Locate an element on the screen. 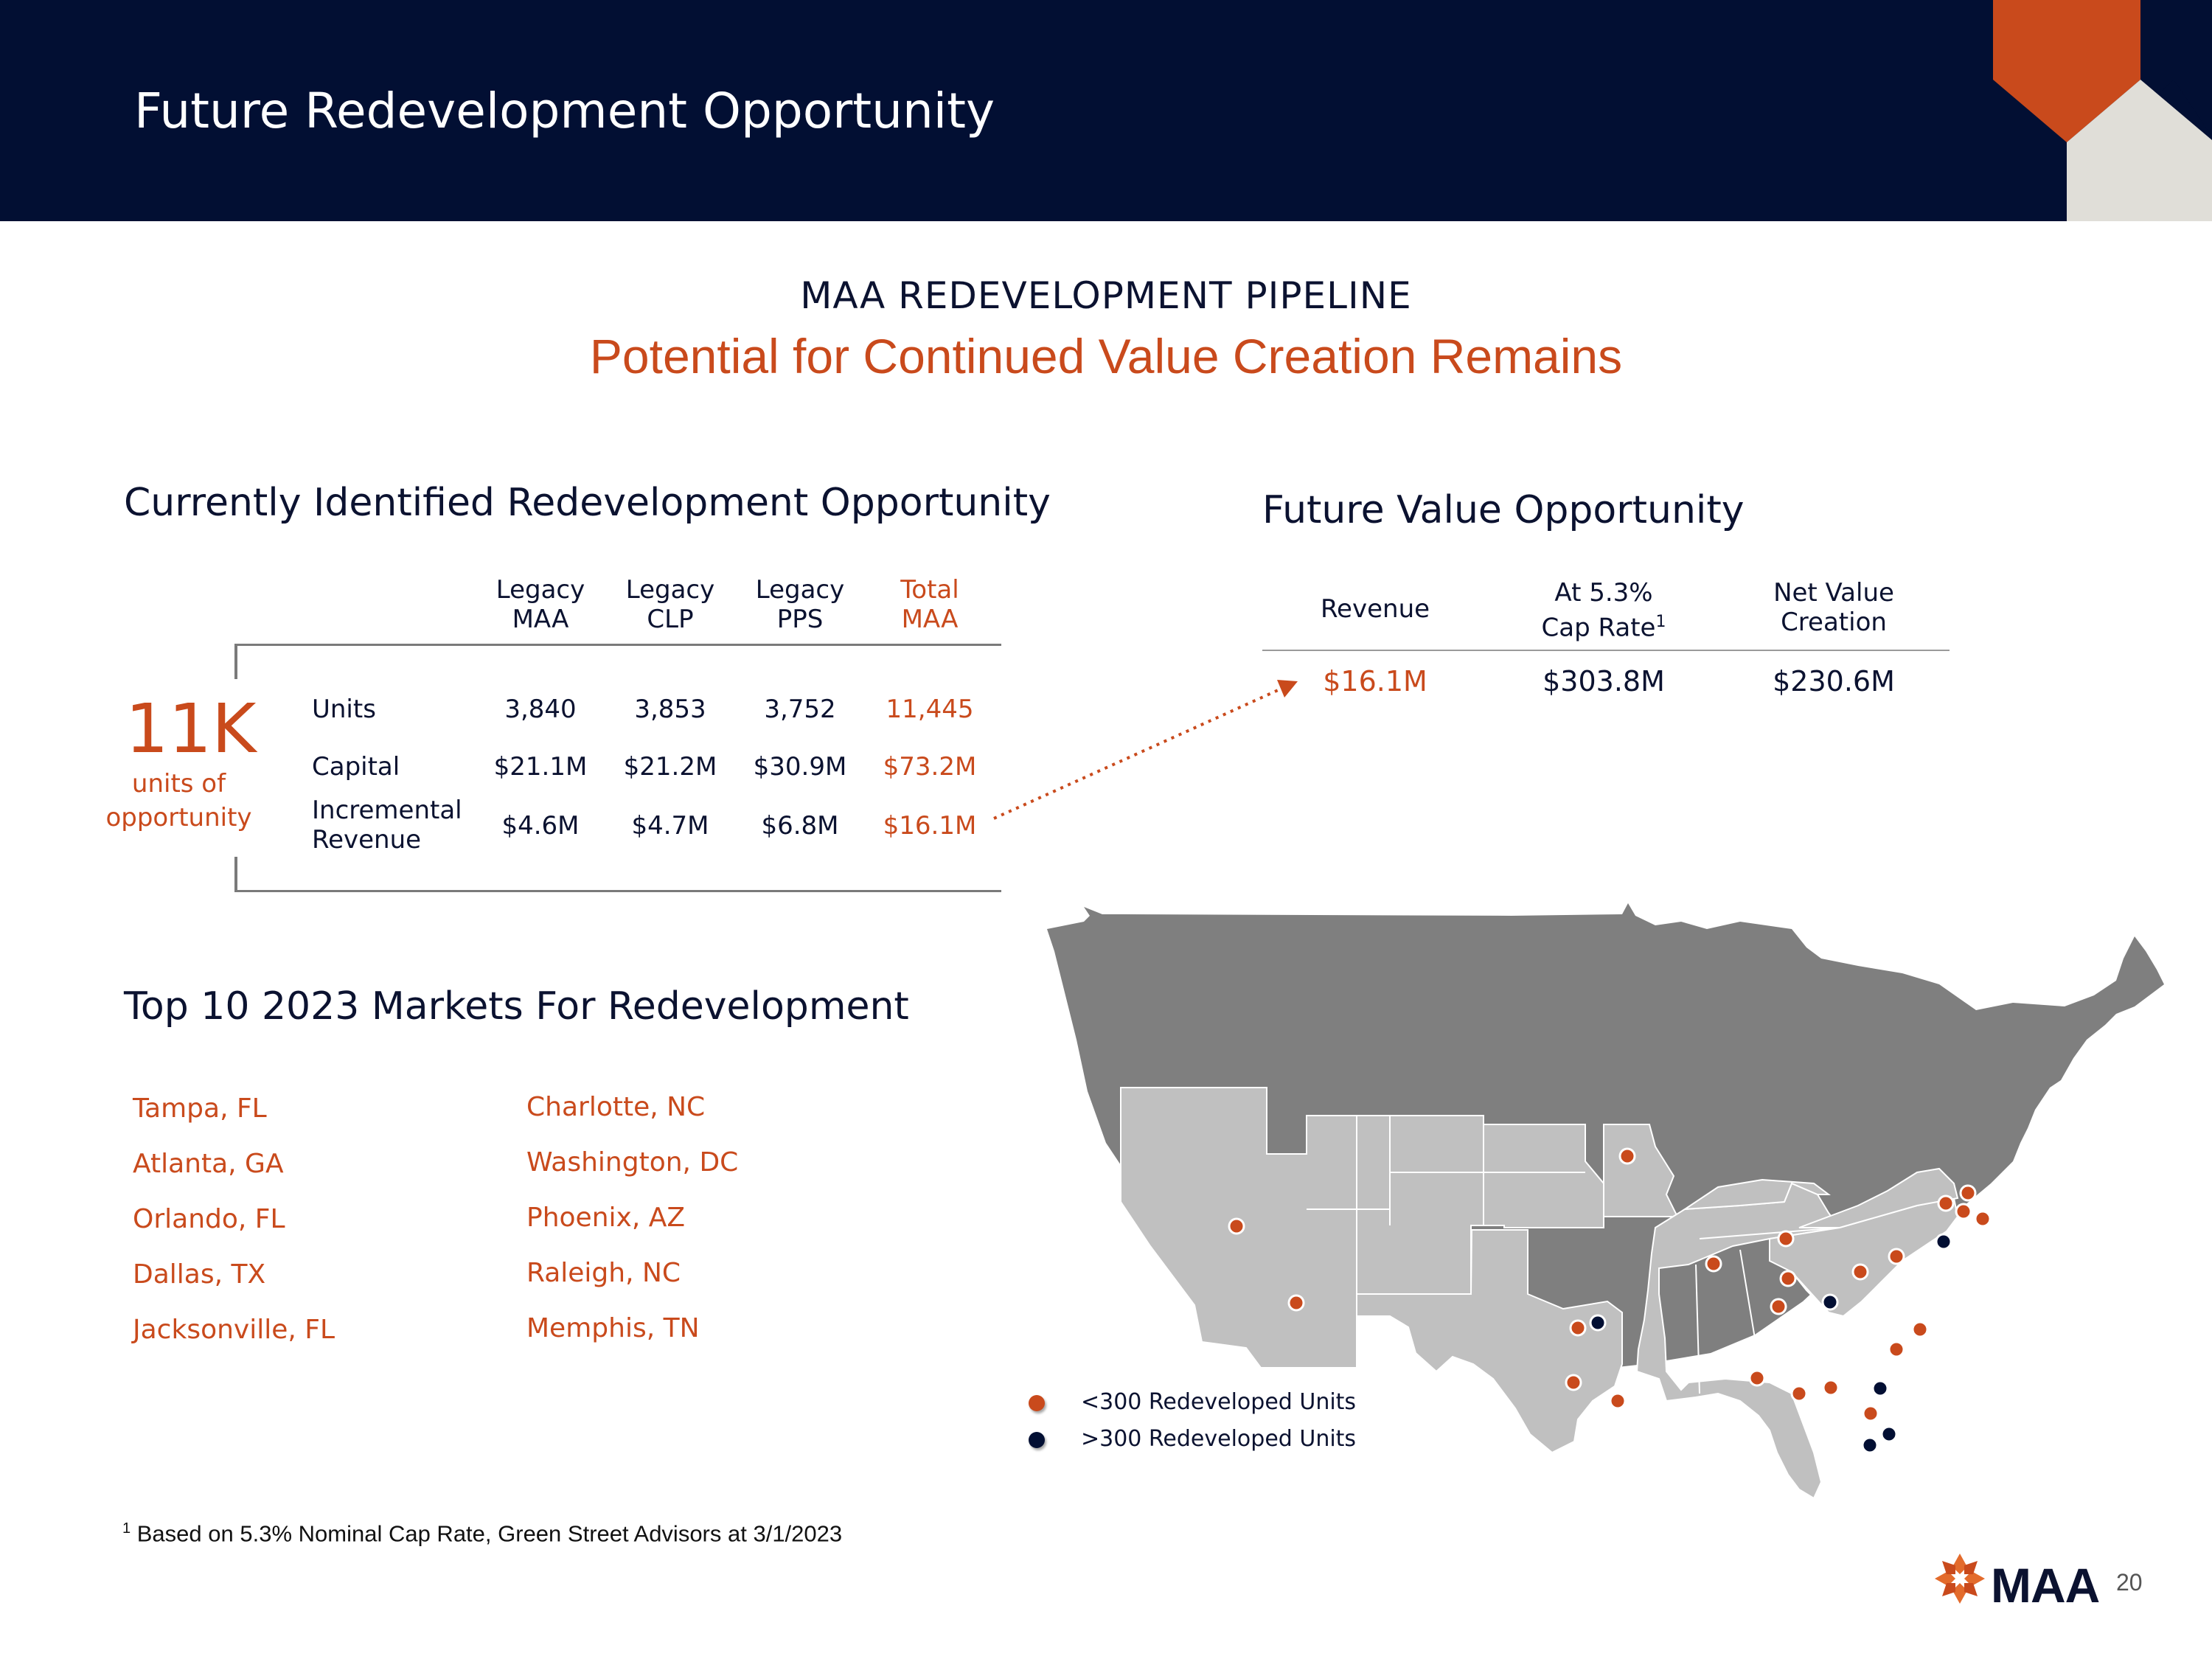 The height and width of the screenshot is (1659, 2212). section-kicker: MAA REDEVELOPMENT PIPELINE is located at coordinates (1106, 295).